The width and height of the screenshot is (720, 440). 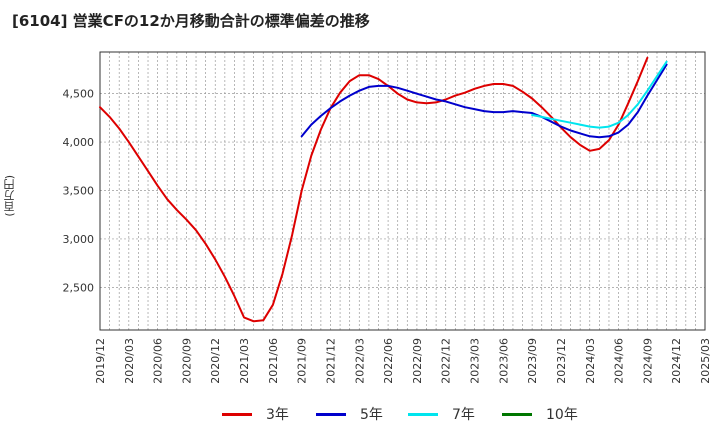 What do you see at coordinates (676, 361) in the screenshot?
I see `x-tick-label: 2024/12` at bounding box center [676, 361].